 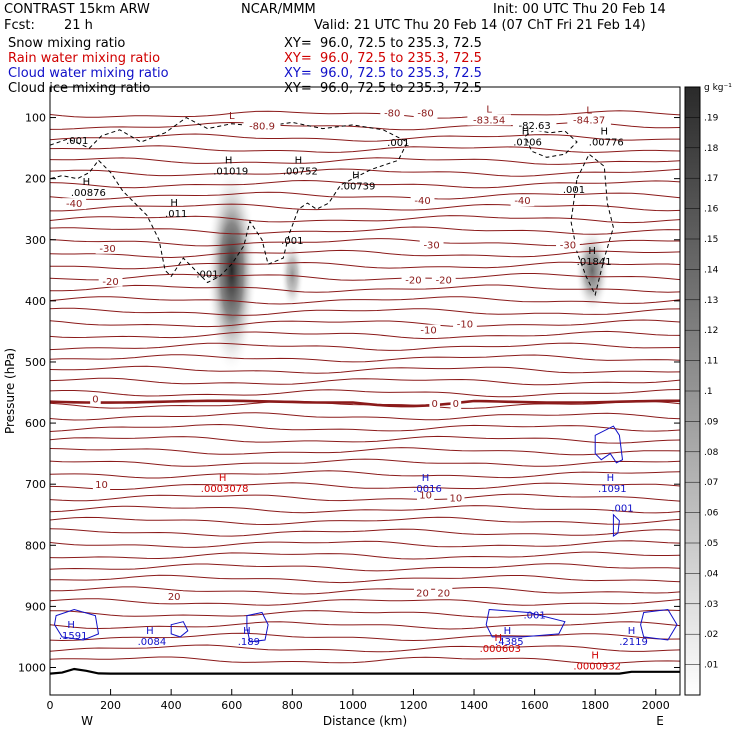 What do you see at coordinates (50, 705) in the screenshot?
I see `x-tick-label: 0` at bounding box center [50, 705].